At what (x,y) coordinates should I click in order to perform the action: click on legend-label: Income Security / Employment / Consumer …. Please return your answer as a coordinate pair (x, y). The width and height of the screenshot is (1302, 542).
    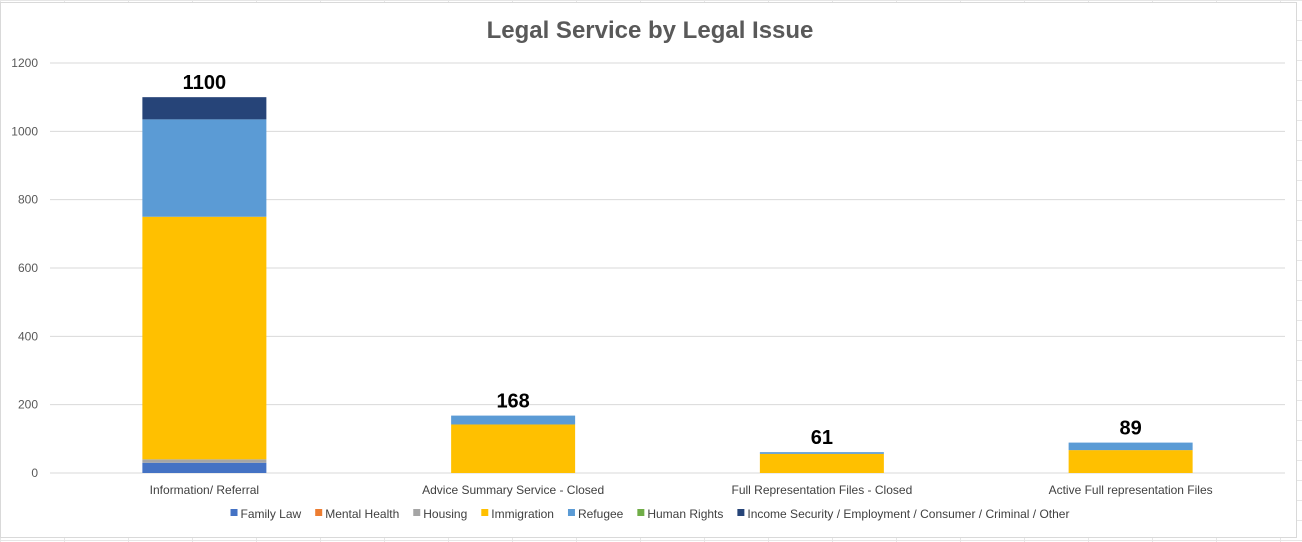
    Looking at the image, I should click on (908, 514).